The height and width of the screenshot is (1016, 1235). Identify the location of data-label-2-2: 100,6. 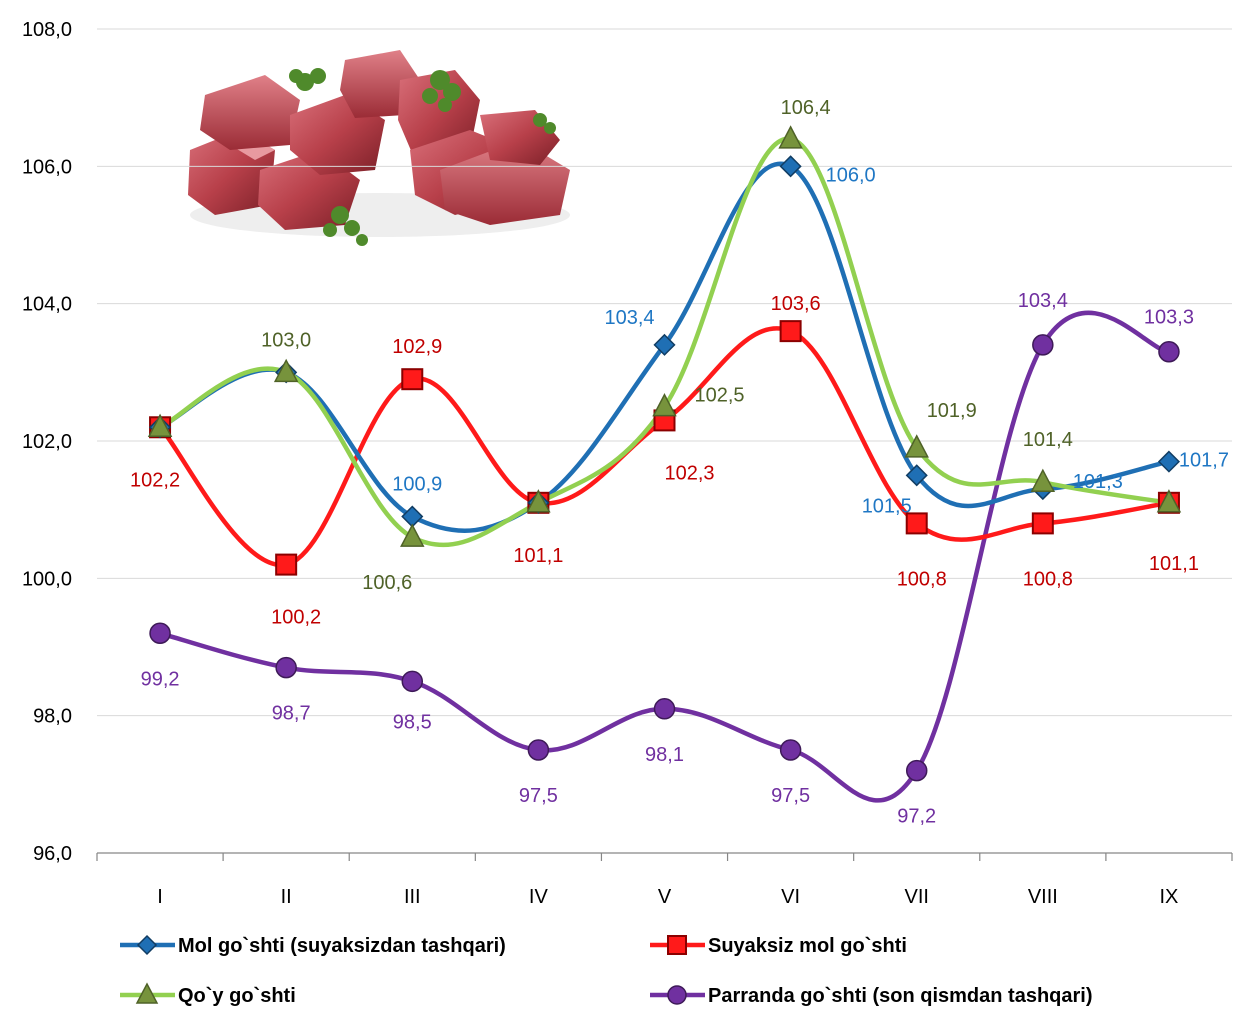
(387, 583).